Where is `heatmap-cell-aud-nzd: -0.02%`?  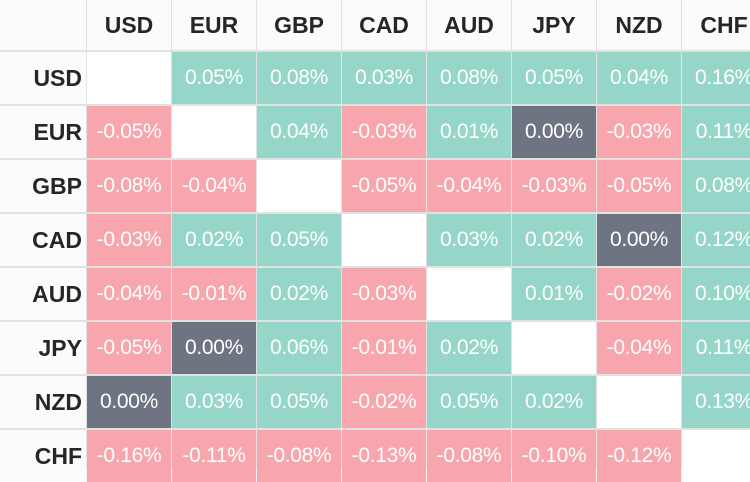 heatmap-cell-aud-nzd: -0.02% is located at coordinates (639, 294).